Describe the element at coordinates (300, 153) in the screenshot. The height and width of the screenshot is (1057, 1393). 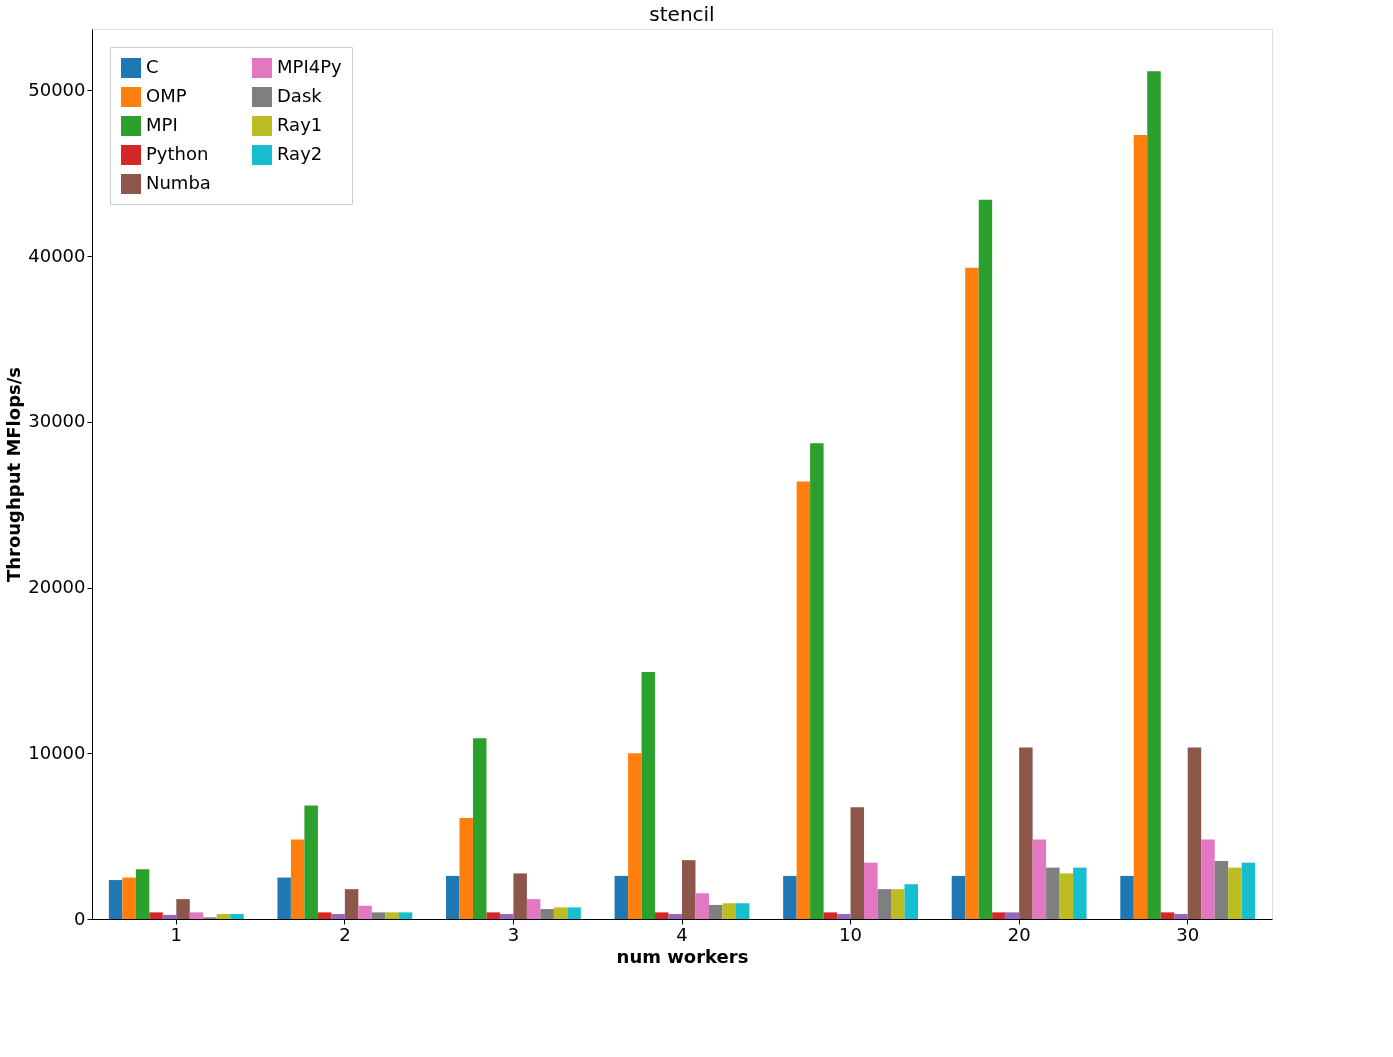
I see `legend-label: Ray2` at that location.